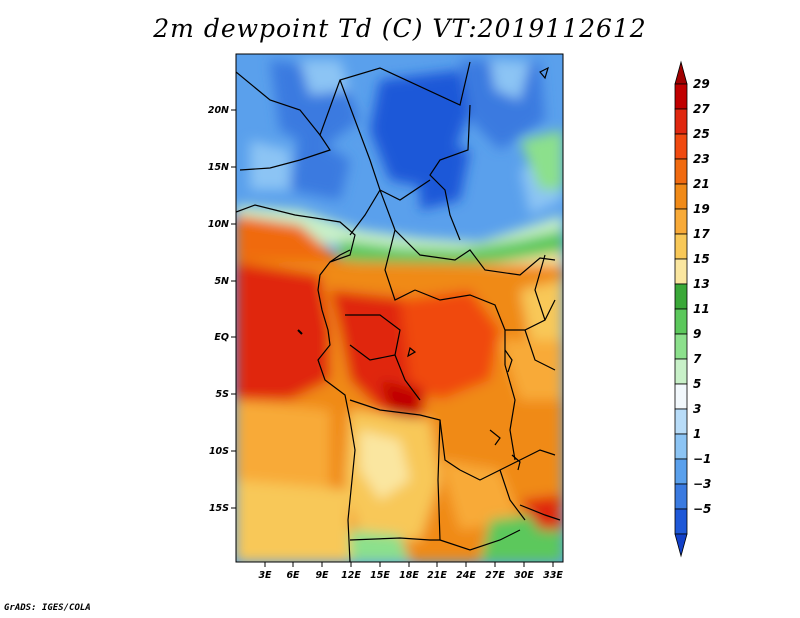 Image resolution: width=800 pixels, height=618 pixels. Describe the element at coordinates (293, 575) in the screenshot. I see `lon-label: 6E` at that location.